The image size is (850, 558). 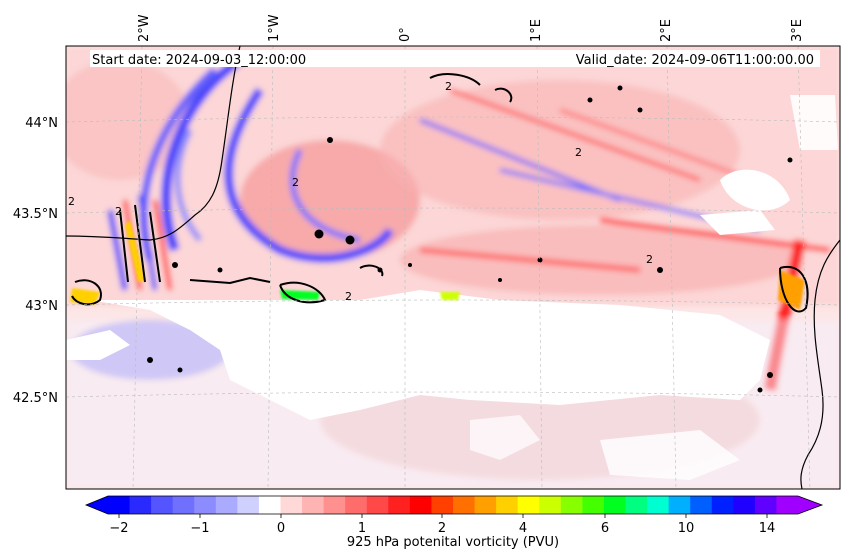 I want to click on colorbar-tick-labels: −2 −1 0 1 2 4 6 10 14, so click(x=442, y=528).